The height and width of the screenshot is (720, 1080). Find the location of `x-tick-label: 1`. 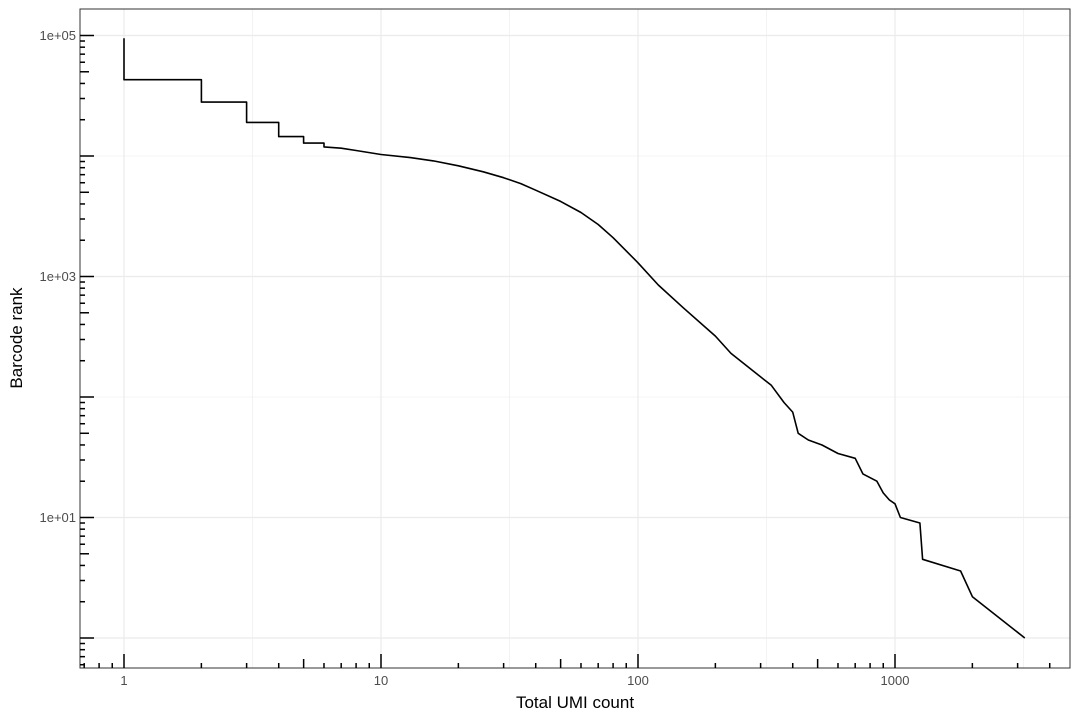

x-tick-label: 1 is located at coordinates (123, 680).